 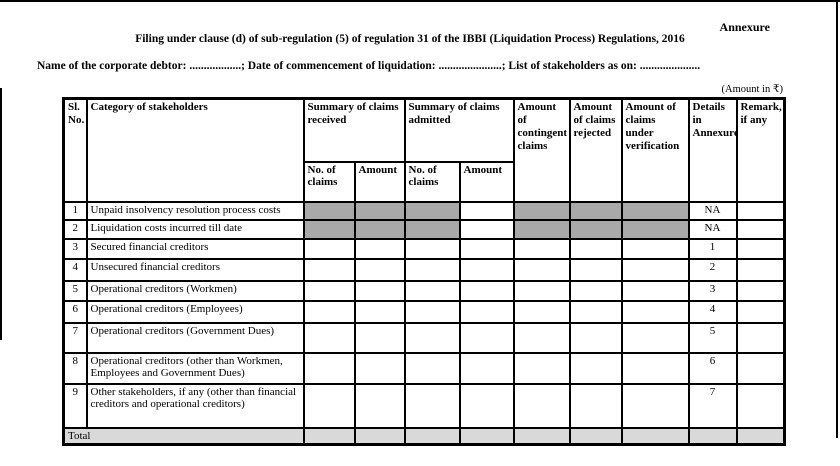 What do you see at coordinates (75, 368) in the screenshot?
I see `cell-sl-no: 8` at bounding box center [75, 368].